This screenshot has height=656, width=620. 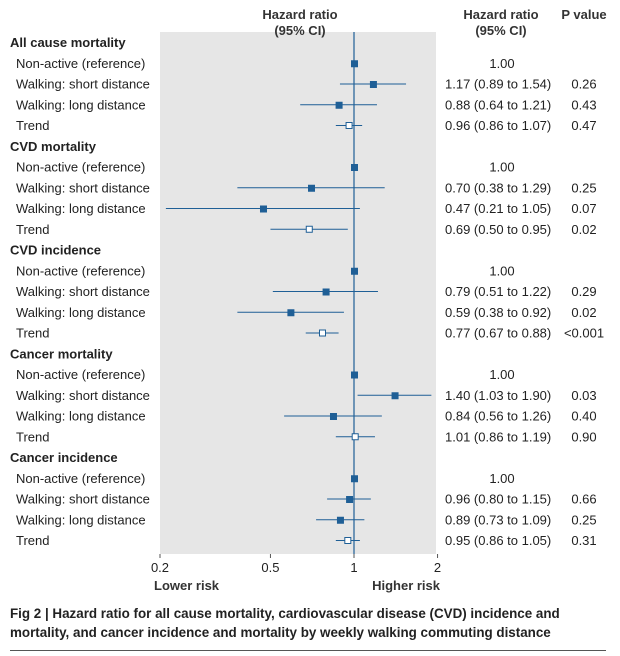 What do you see at coordinates (583, 416) in the screenshot?
I see `p-value: 0.40` at bounding box center [583, 416].